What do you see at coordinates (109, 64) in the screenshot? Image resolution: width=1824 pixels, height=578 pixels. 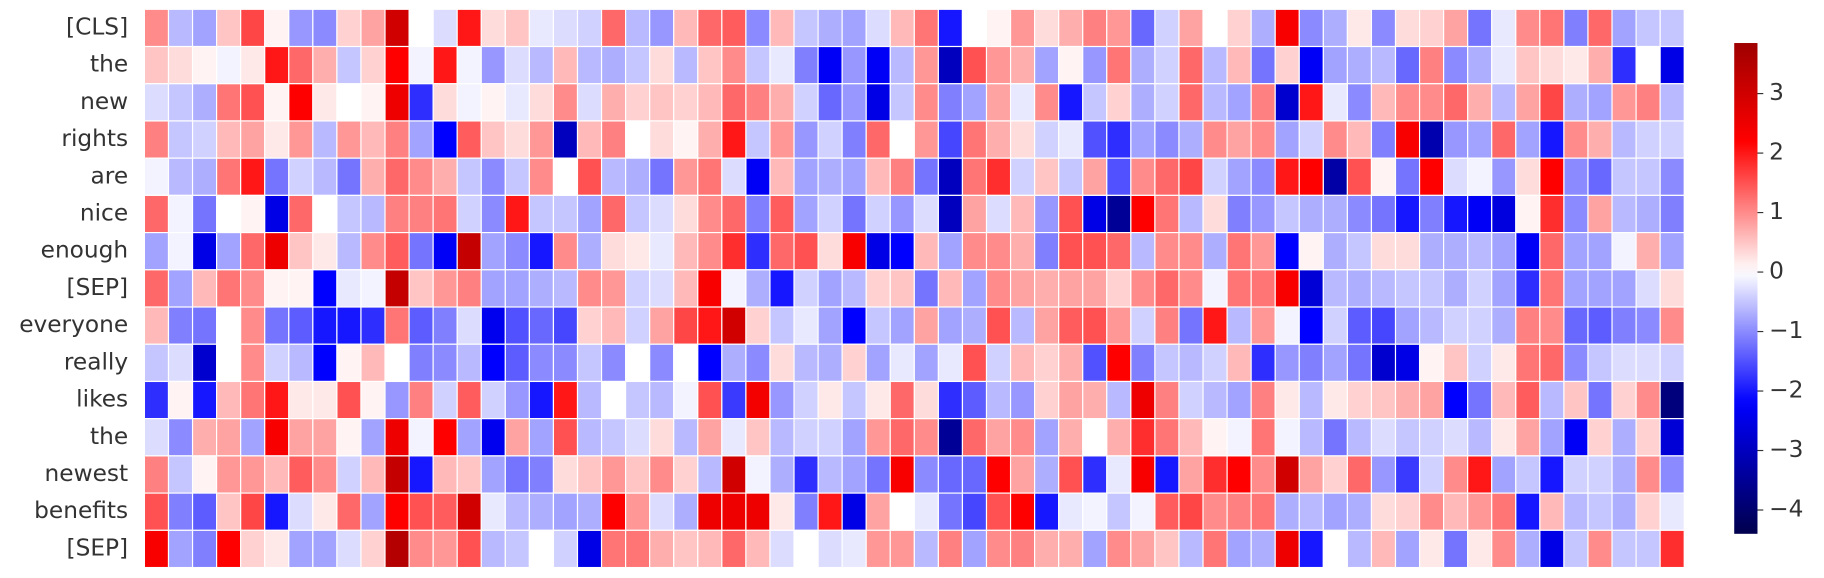 I see `row-label: the` at bounding box center [109, 64].